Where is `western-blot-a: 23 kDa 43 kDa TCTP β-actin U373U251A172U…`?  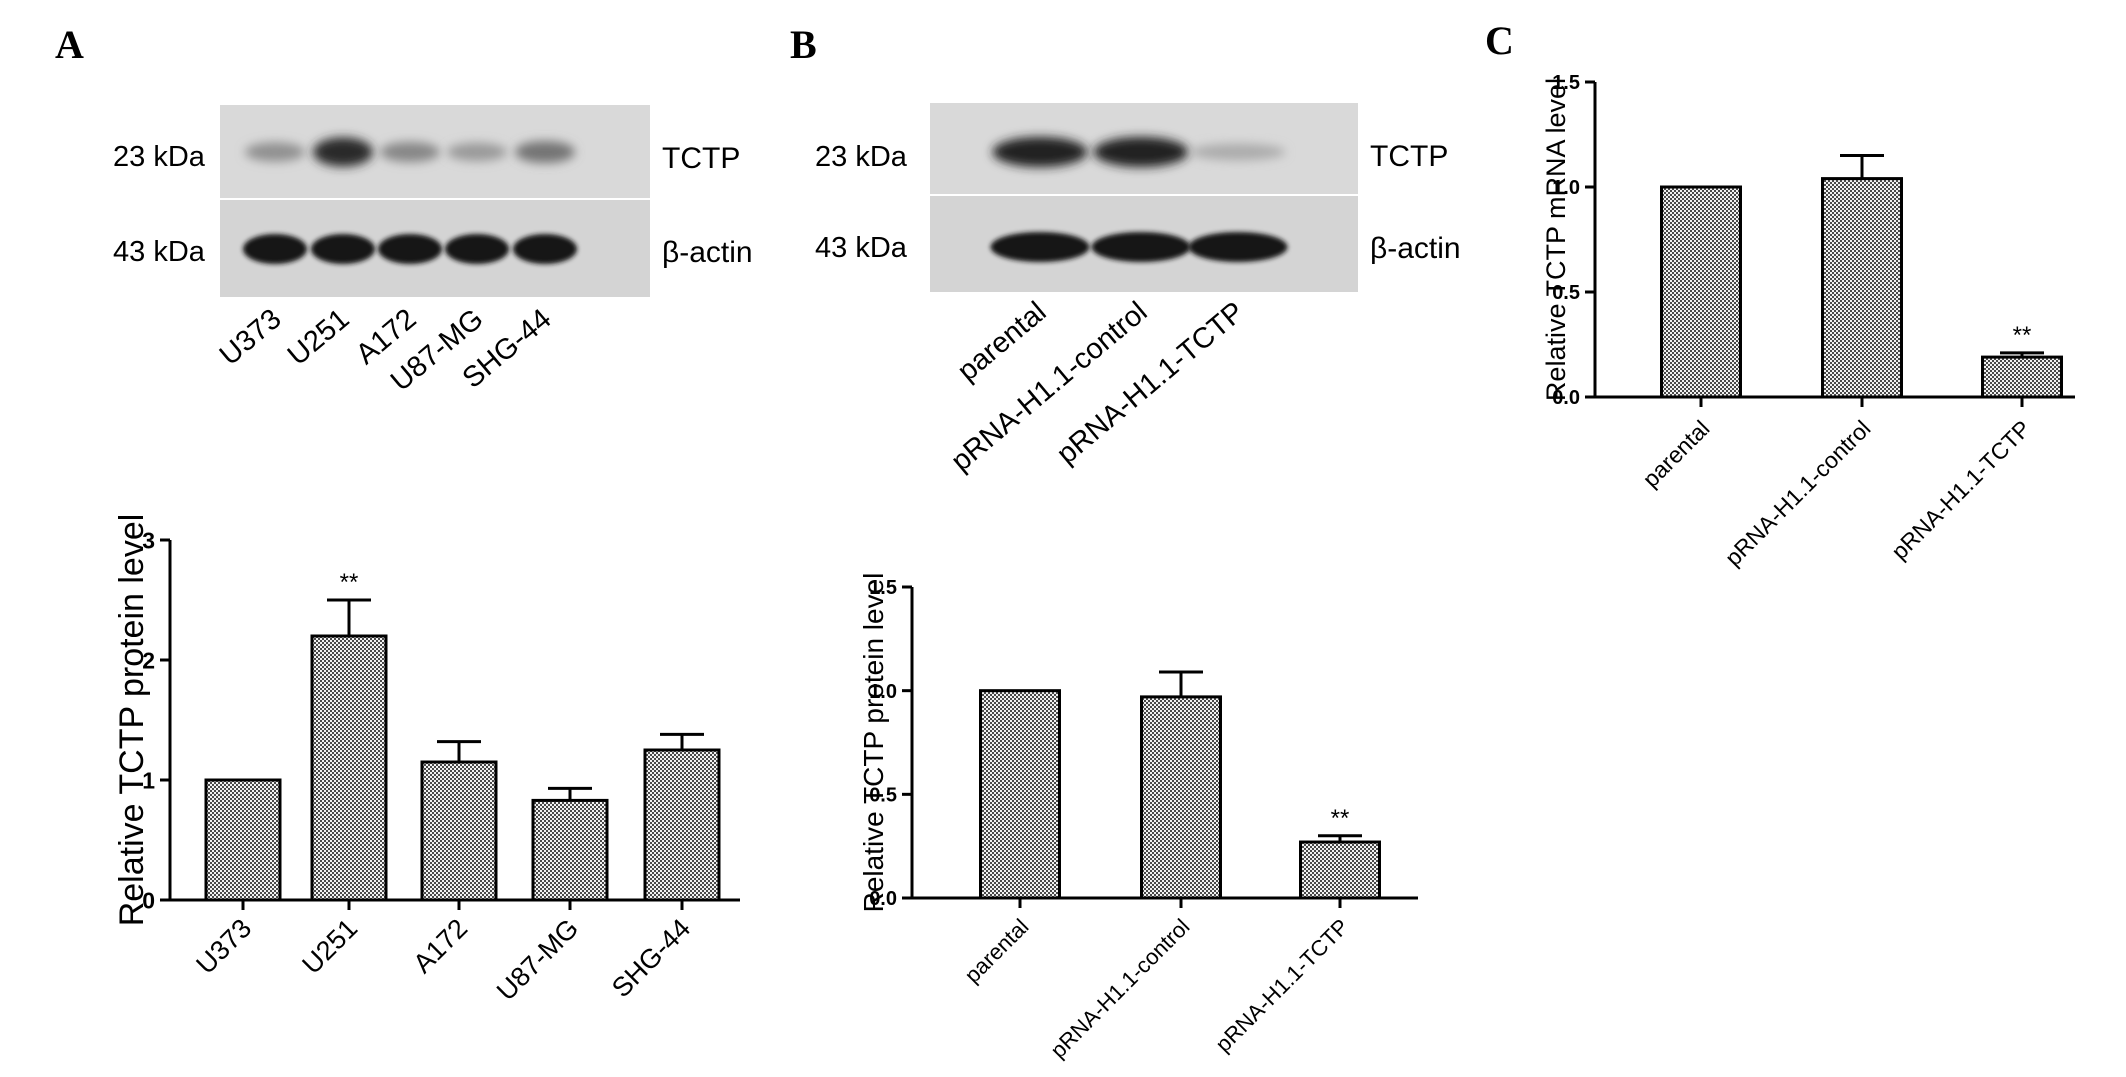 western-blot-a: 23 kDa 43 kDa TCTP β-actin U373U251A172U… is located at coordinates (433, 251).